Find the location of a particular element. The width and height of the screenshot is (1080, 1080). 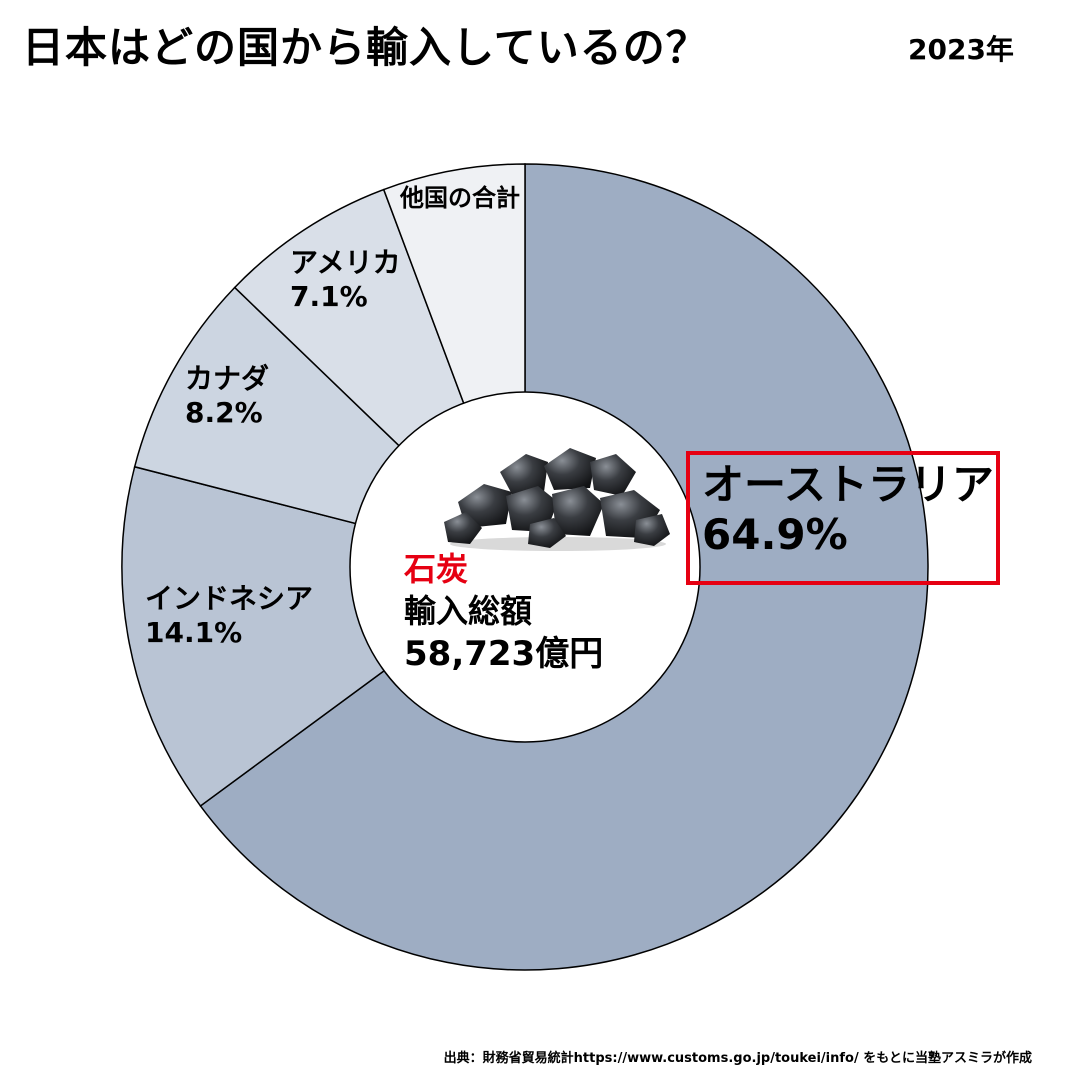

total-label: 輸入総額 is located at coordinates (468, 611).